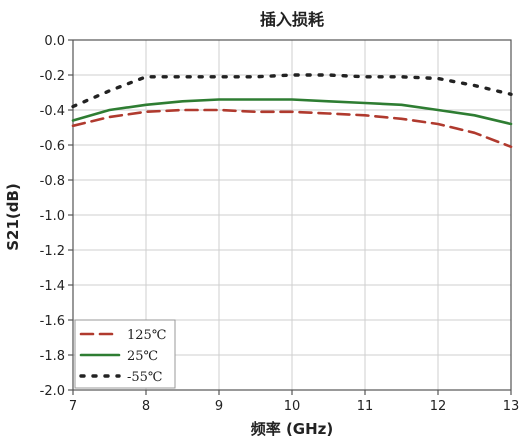 Image resolution: width=522 pixels, height=445 pixels. Describe the element at coordinates (13, 217) in the screenshot. I see `y-axis-label: S21(dB)` at that location.